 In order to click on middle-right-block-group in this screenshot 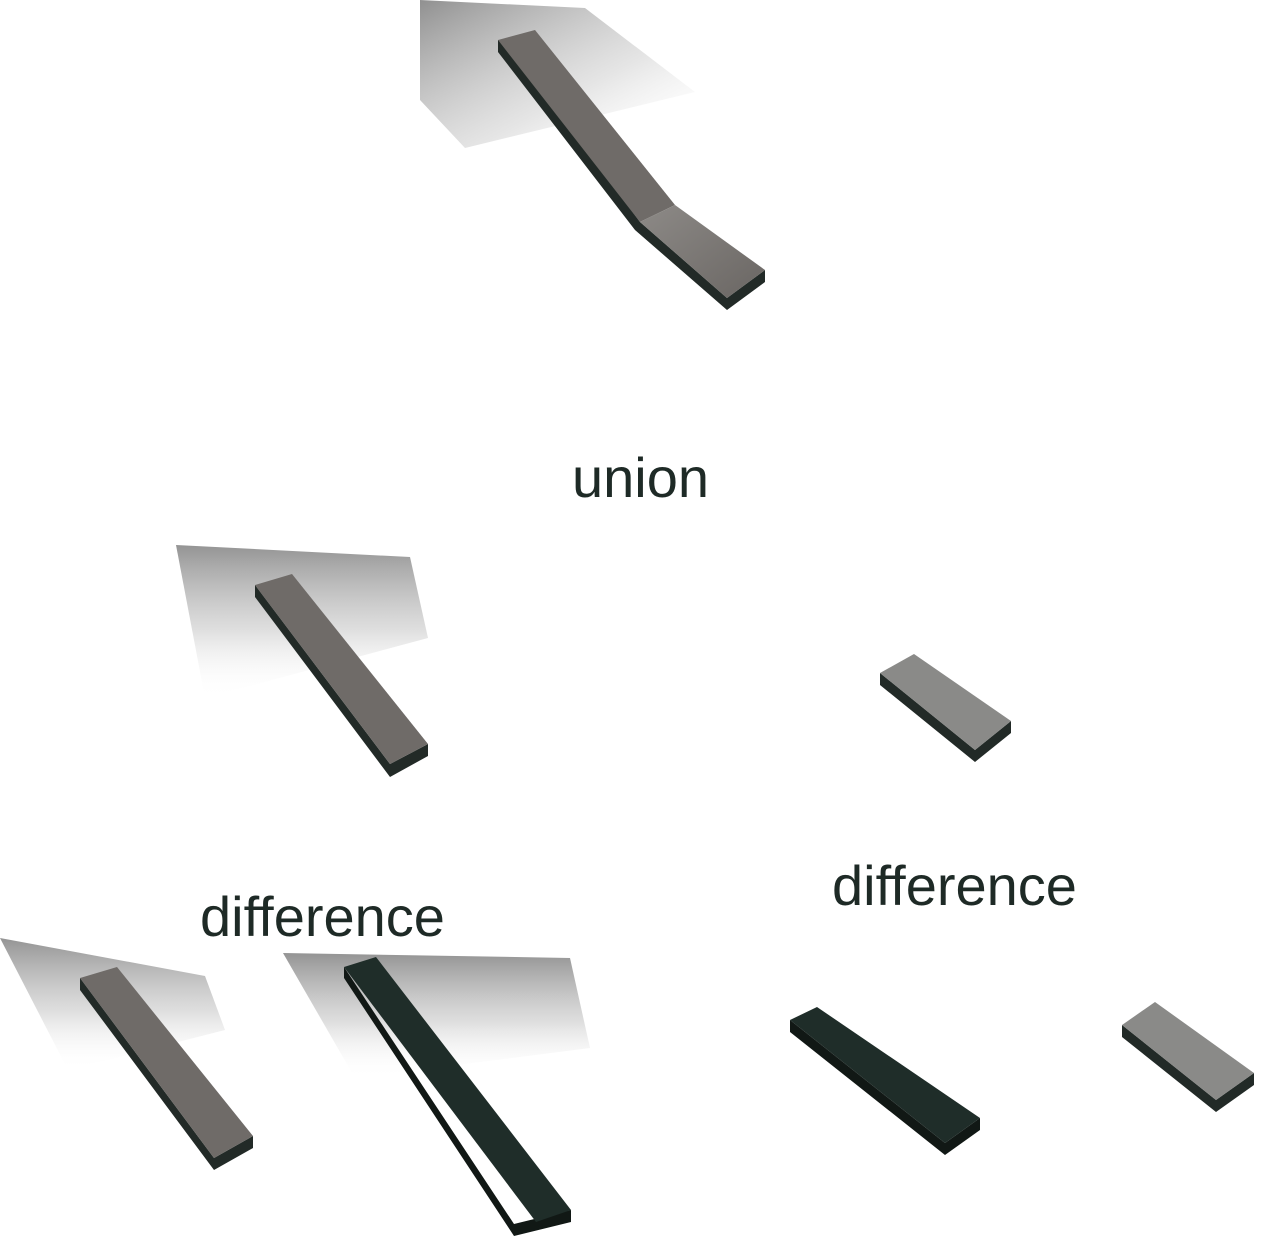, I will do `click(945, 708)`.